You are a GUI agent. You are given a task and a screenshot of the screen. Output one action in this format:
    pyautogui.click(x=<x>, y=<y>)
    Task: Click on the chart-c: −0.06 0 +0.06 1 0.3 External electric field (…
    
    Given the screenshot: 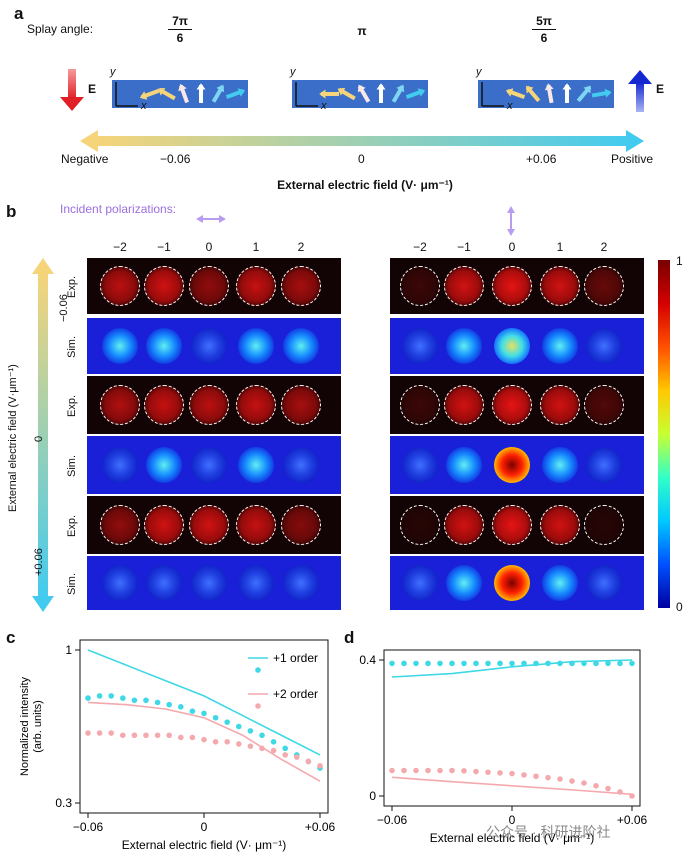 What is the action you would take?
    pyautogui.click(x=177, y=745)
    